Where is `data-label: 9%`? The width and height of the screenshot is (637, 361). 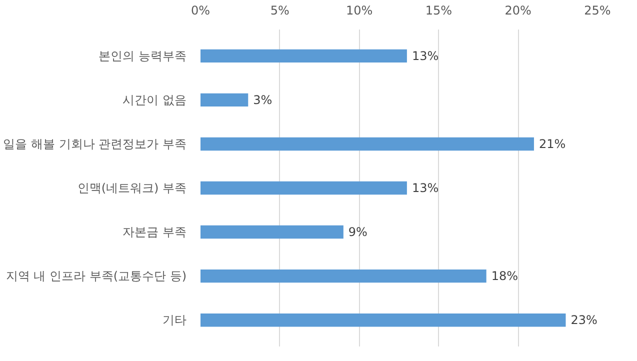
data-label: 9% is located at coordinates (358, 232).